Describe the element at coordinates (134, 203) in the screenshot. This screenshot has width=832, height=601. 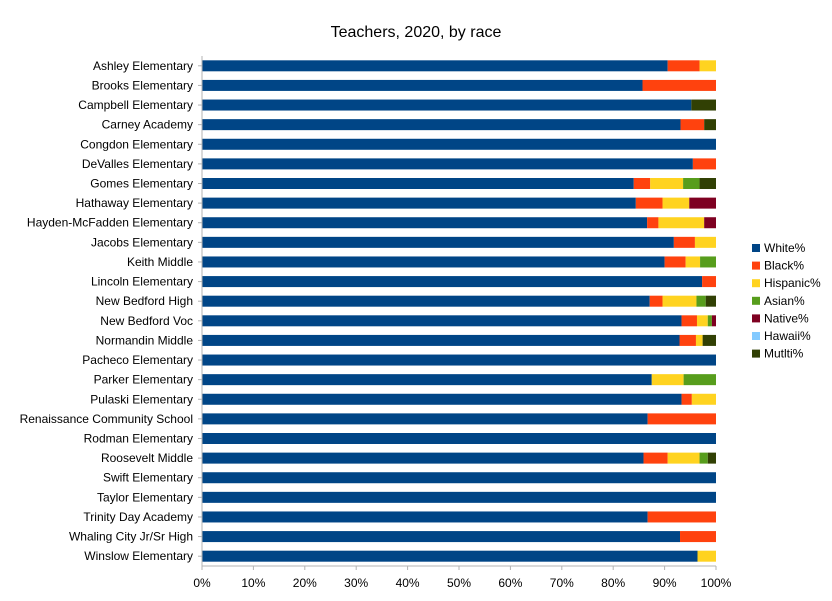
I see `category-label: Hathaway Elementary` at that location.